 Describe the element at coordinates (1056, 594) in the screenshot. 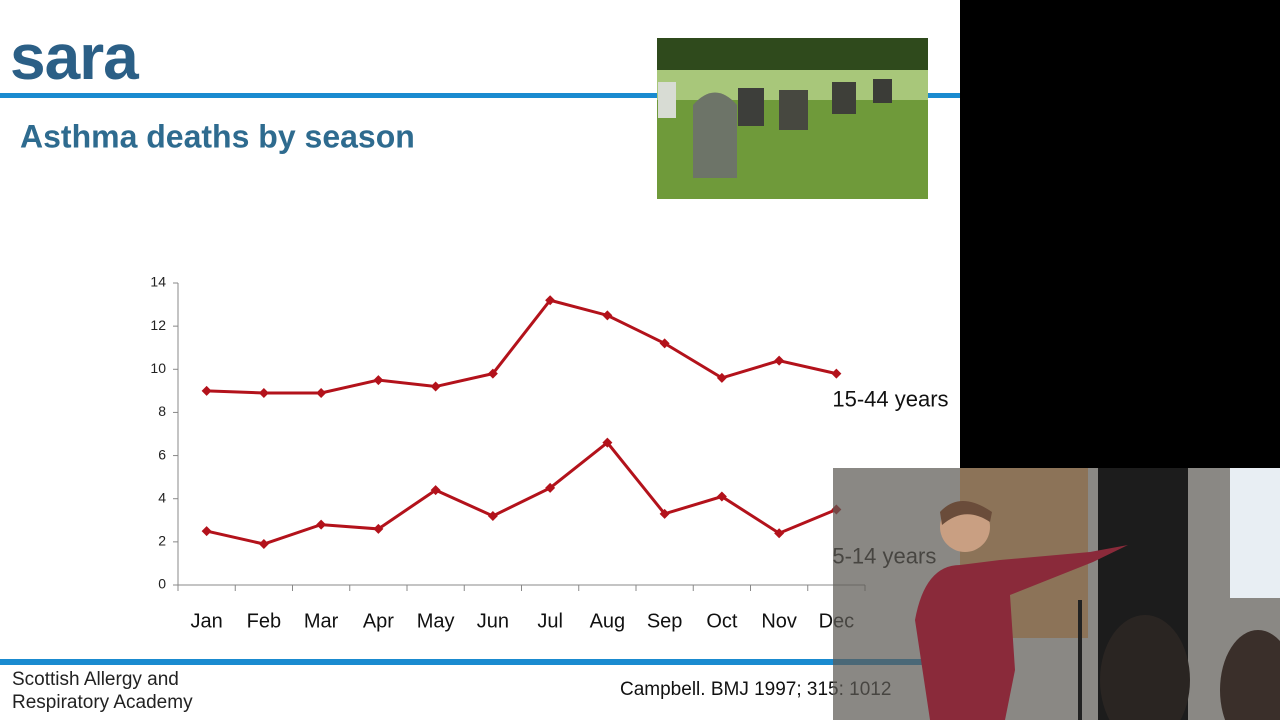

I see `speaker-video` at that location.